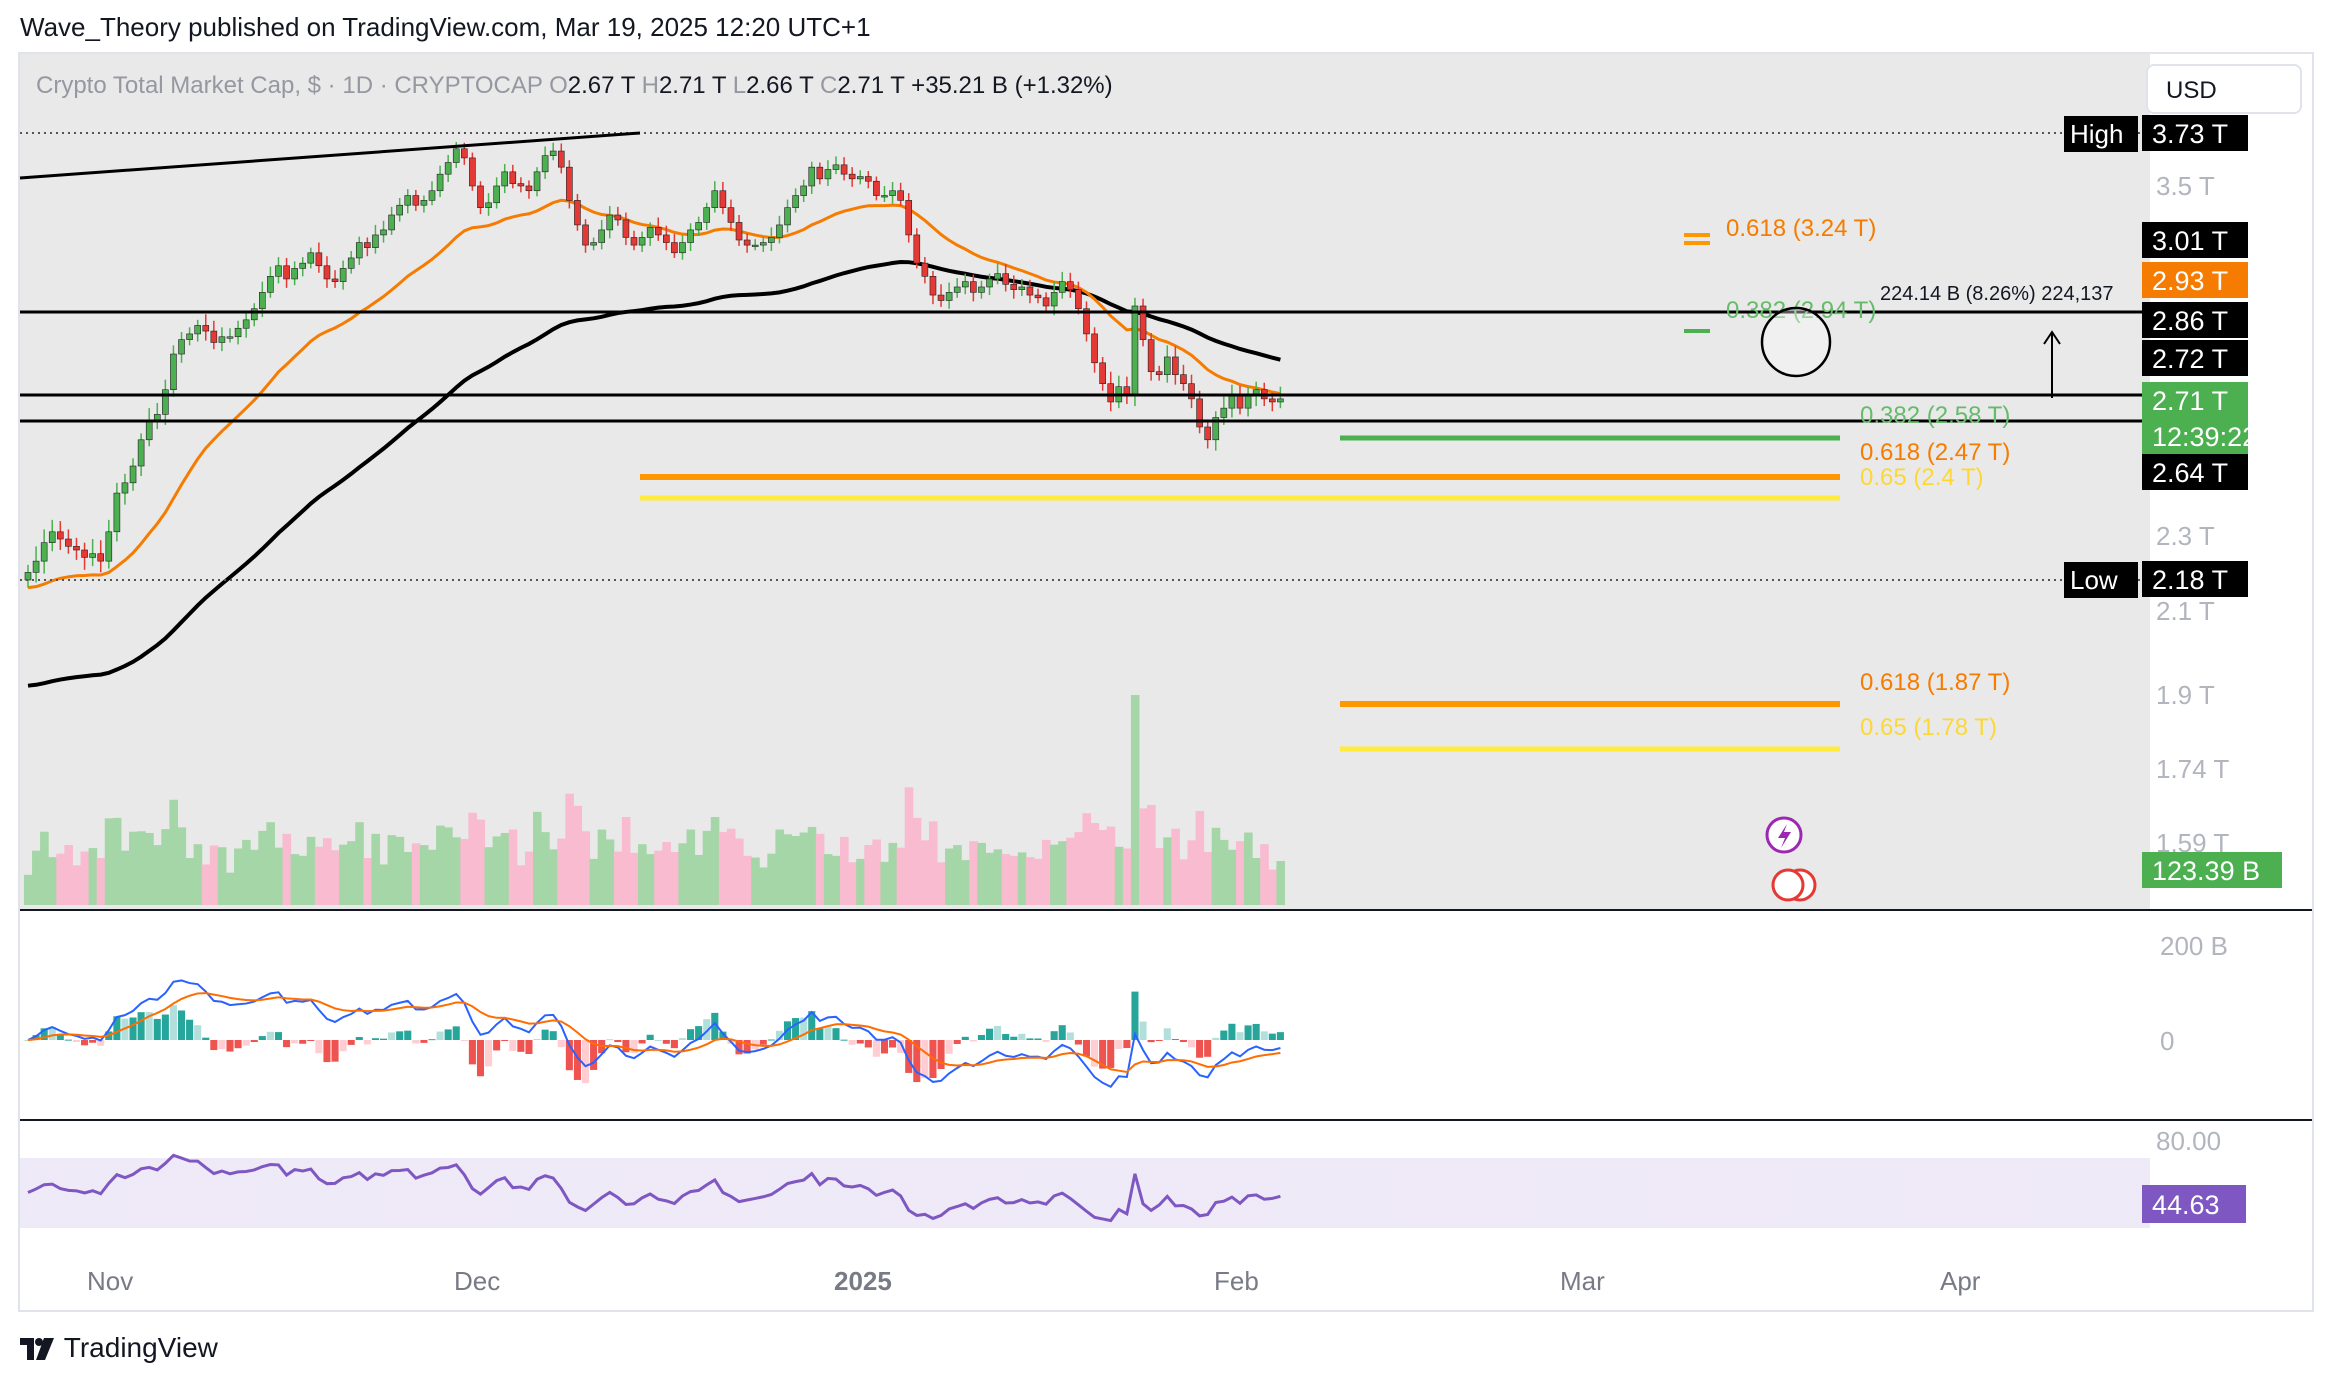 This screenshot has height=1382, width=2332. I want to click on macd-line, so click(654, 1034).